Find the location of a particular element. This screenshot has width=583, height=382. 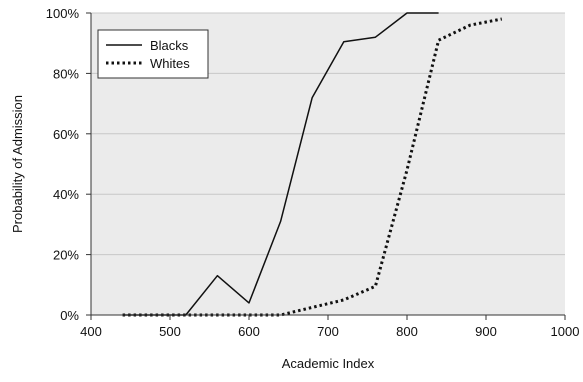

x-axis-ticks: 400 500 600 700 800 900 1000 is located at coordinates (329, 327).